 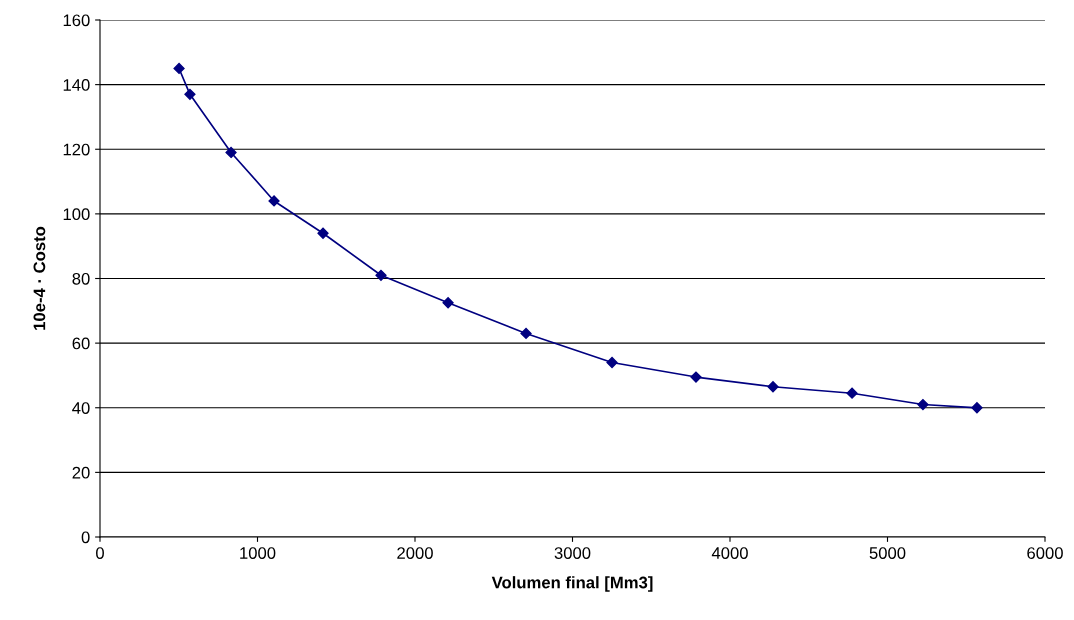 What do you see at coordinates (76, 214) in the screenshot?
I see `y-tick-label: 100` at bounding box center [76, 214].